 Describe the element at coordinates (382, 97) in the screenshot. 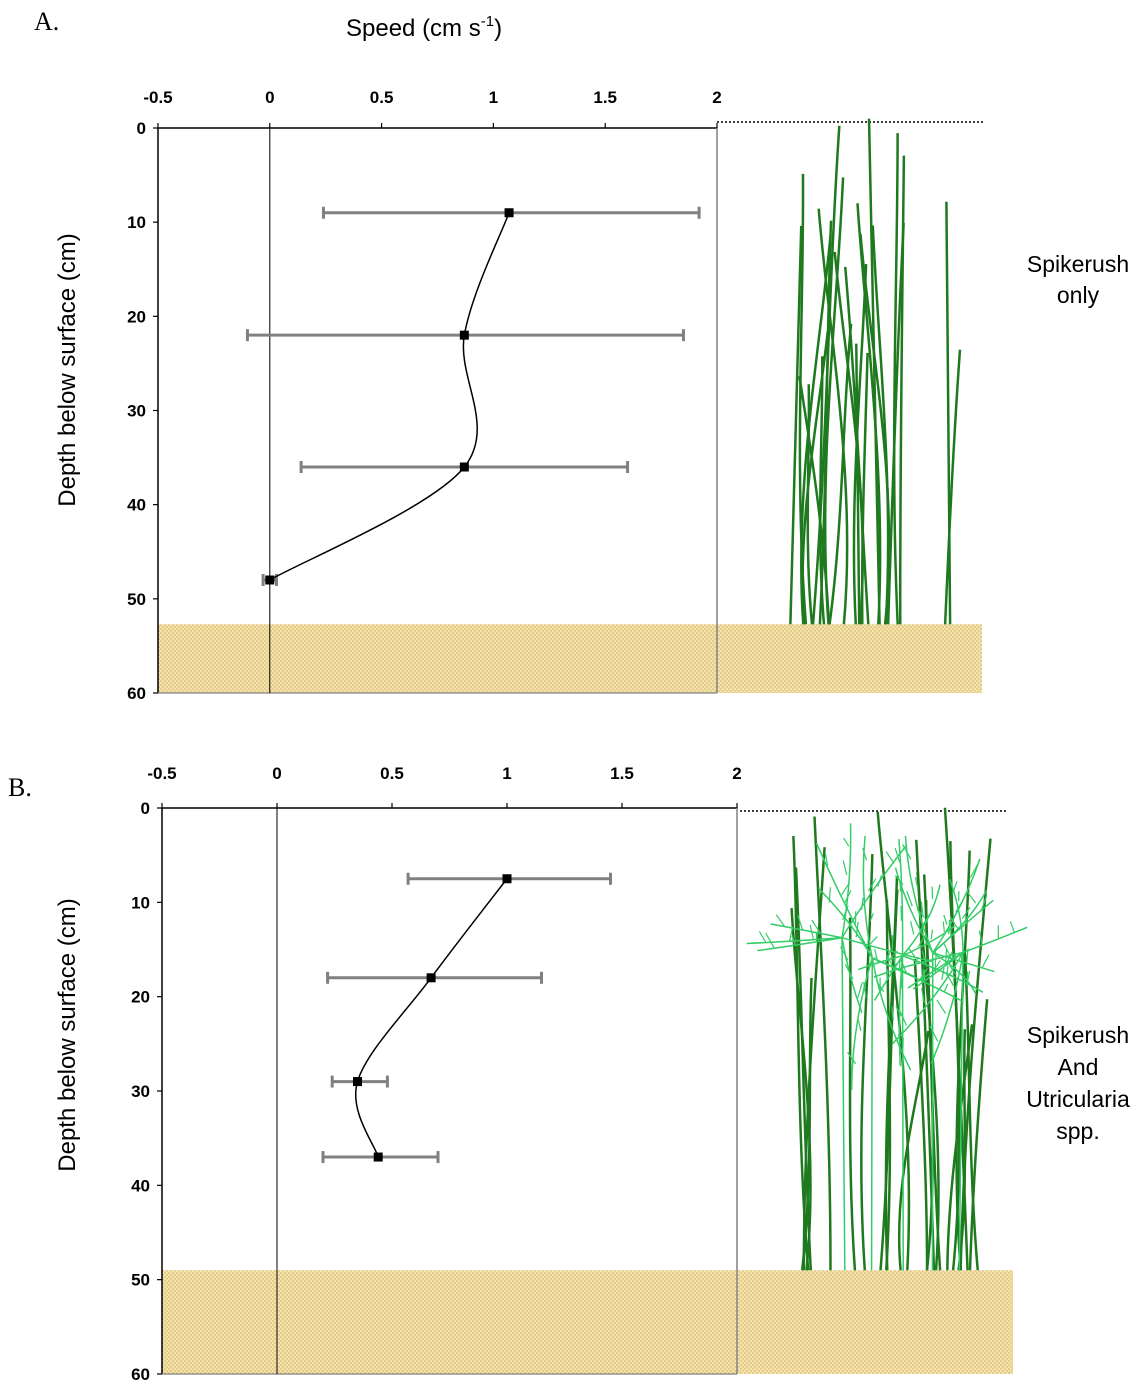

I see `panel-a-x-tick-label: 0.5` at that location.